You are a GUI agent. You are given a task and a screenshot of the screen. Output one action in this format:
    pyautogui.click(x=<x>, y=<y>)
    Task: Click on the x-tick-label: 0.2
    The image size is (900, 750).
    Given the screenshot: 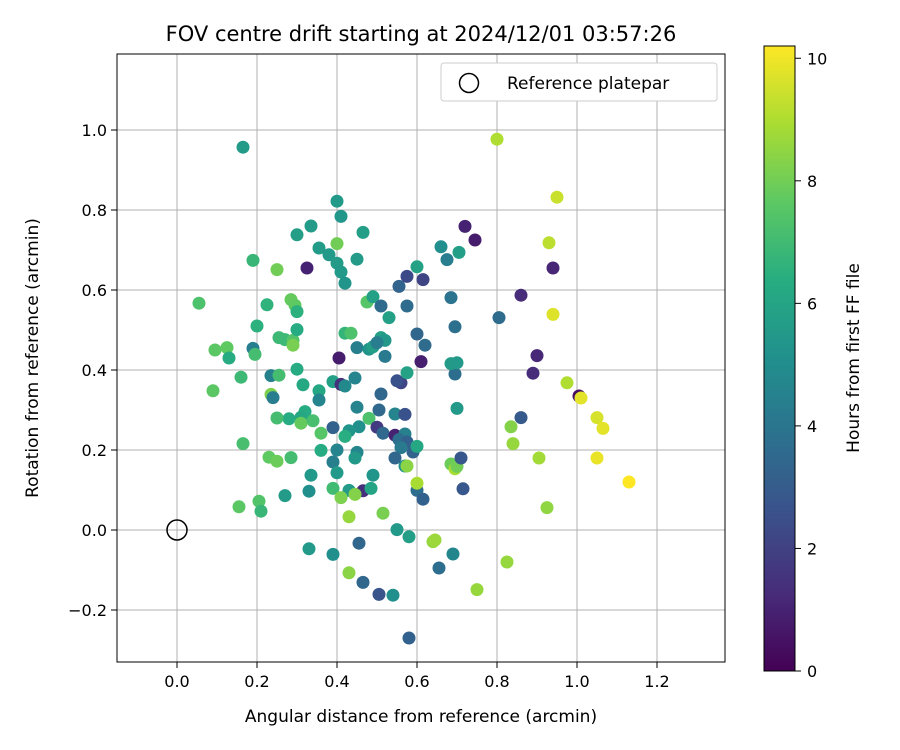 What is the action you would take?
    pyautogui.click(x=256, y=681)
    